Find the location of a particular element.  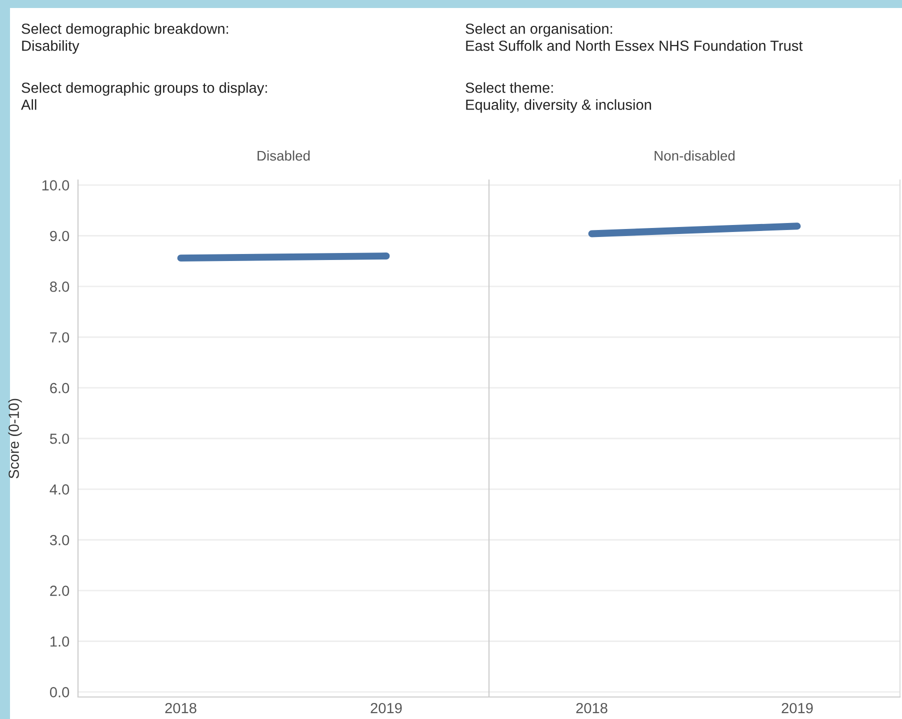

chart-title: Non-disabled is located at coordinates (694, 155).